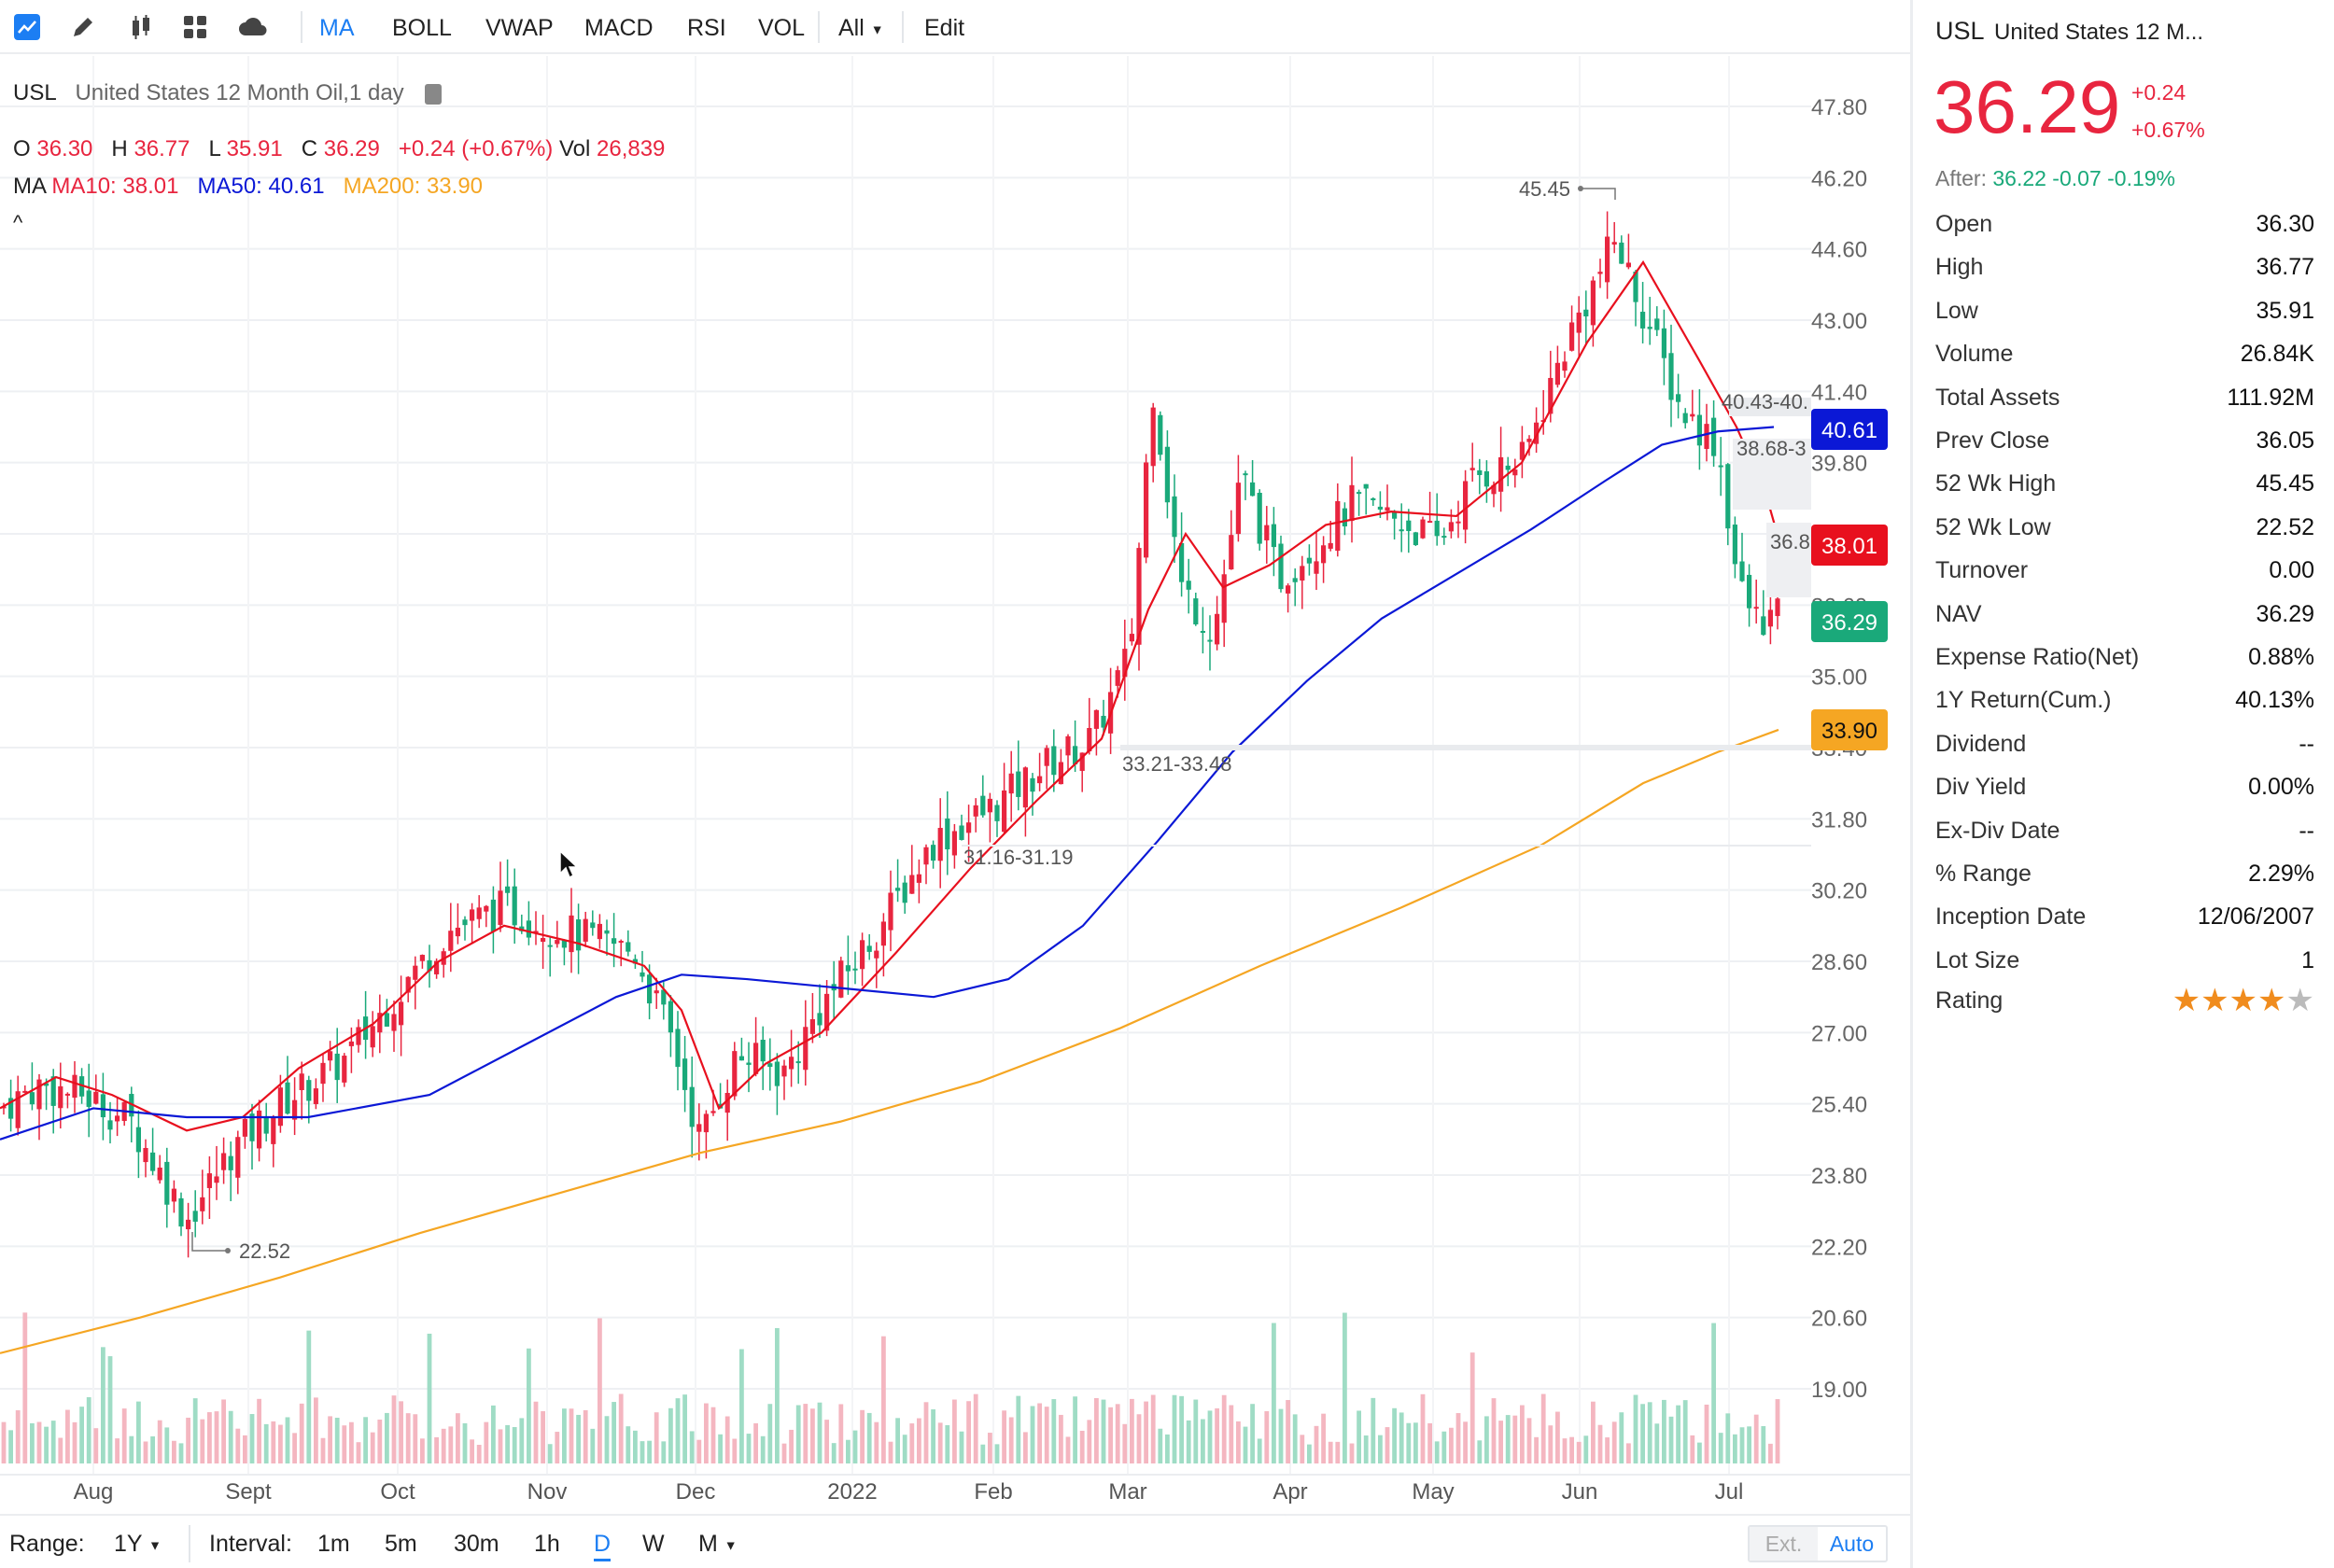 This screenshot has width=2334, height=1568. What do you see at coordinates (333, 1544) in the screenshot?
I see `interval-1m: 1m` at bounding box center [333, 1544].